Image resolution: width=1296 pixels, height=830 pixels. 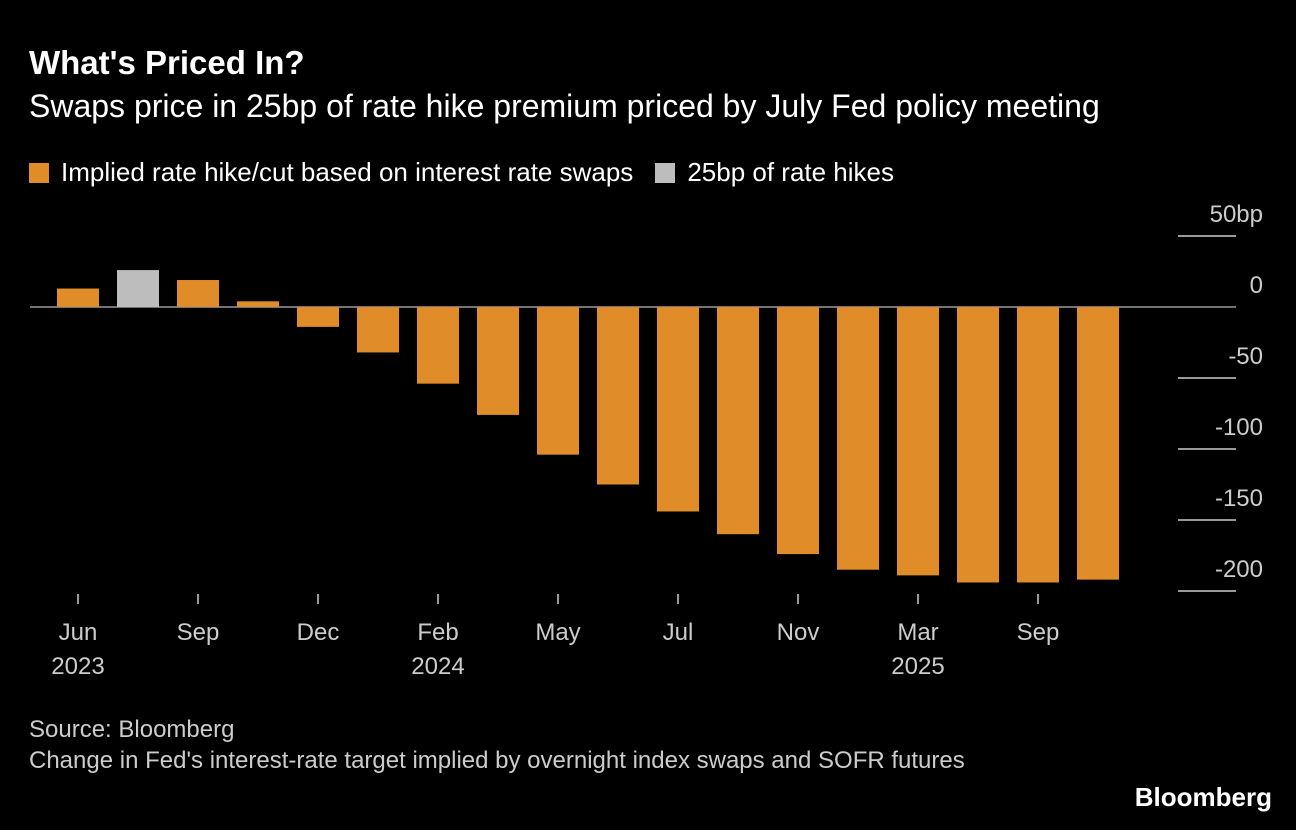 What do you see at coordinates (167, 62) in the screenshot?
I see `chart-title: What's Priced In?` at bounding box center [167, 62].